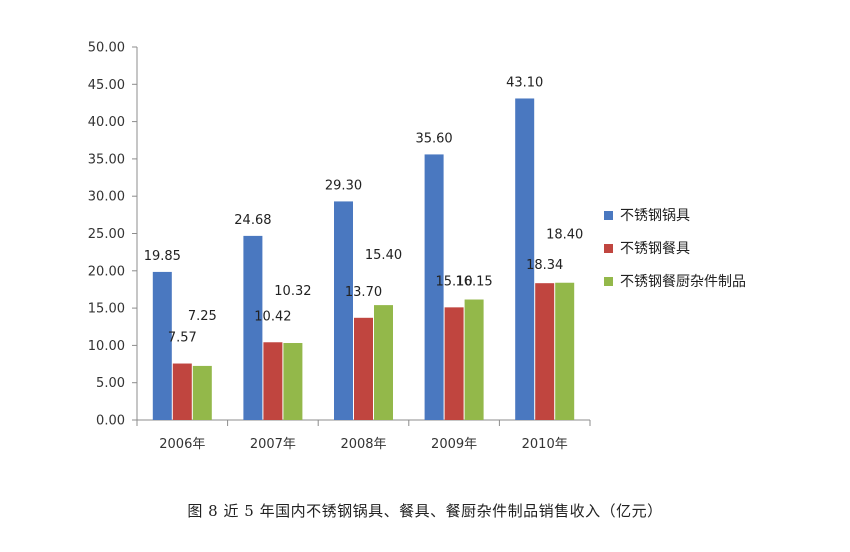 This screenshot has width=850, height=552. Describe the element at coordinates (524, 82) in the screenshot. I see `data-label: 43.10` at that location.